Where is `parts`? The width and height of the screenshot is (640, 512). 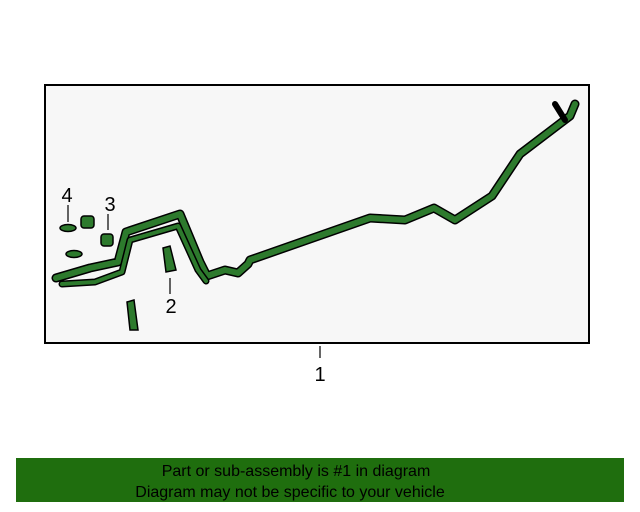
parts is located at coordinates (118, 273).